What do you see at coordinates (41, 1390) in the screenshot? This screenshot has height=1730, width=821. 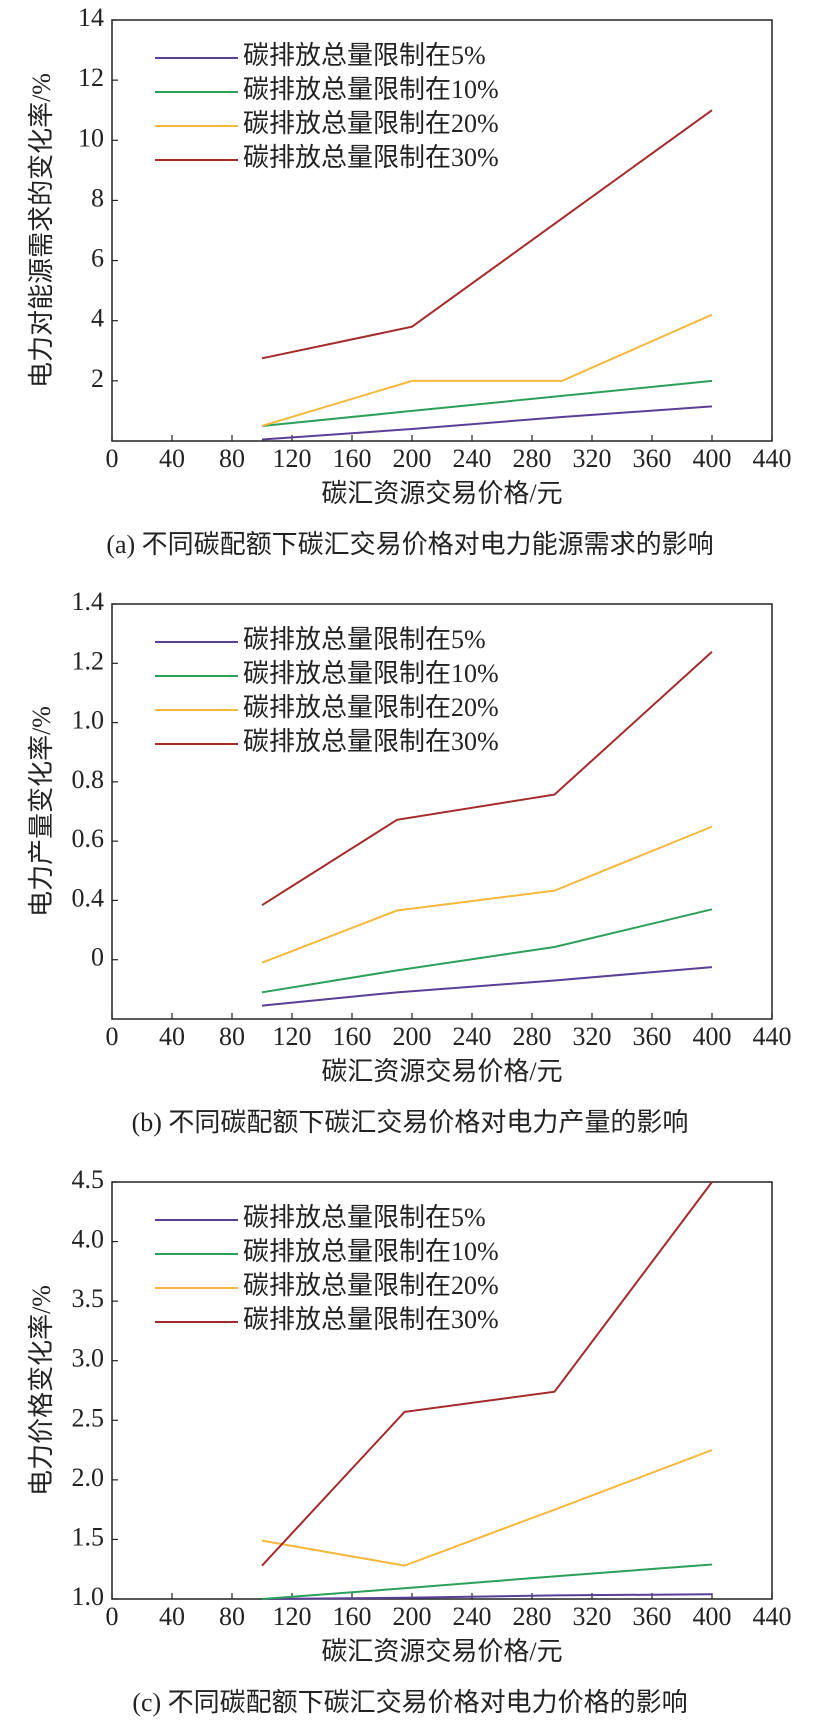 I see `y-axis-label: 电力价格变化率/%` at bounding box center [41, 1390].